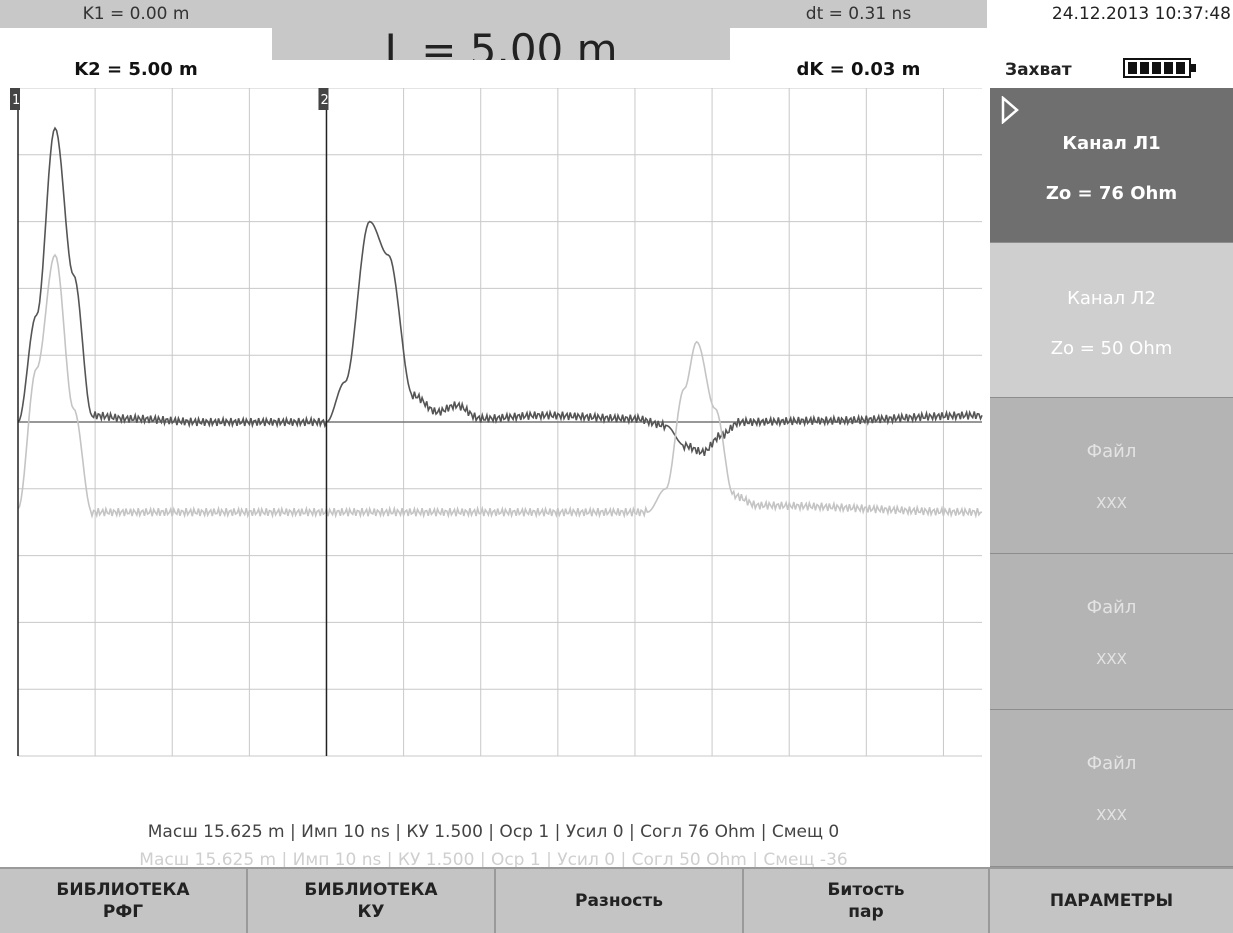 The image size is (1233, 933). What do you see at coordinates (787, 767) in the screenshot?
I see `x-tick-label: 12.5` at bounding box center [787, 767].